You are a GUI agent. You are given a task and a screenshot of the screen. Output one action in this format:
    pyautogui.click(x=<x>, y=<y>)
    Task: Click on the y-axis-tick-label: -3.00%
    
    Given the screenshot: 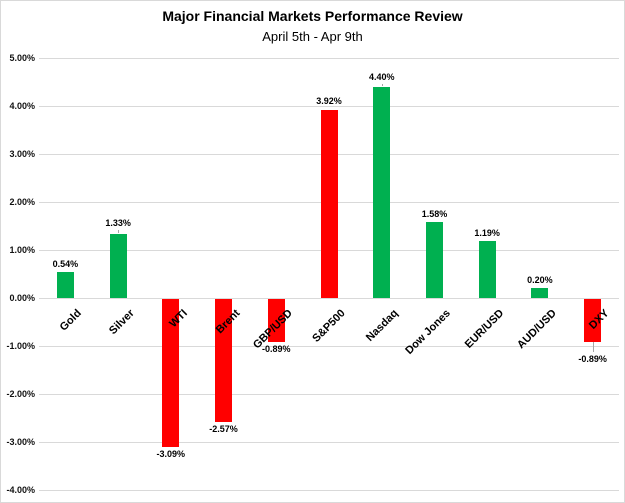 What is the action you would take?
    pyautogui.click(x=20, y=442)
    